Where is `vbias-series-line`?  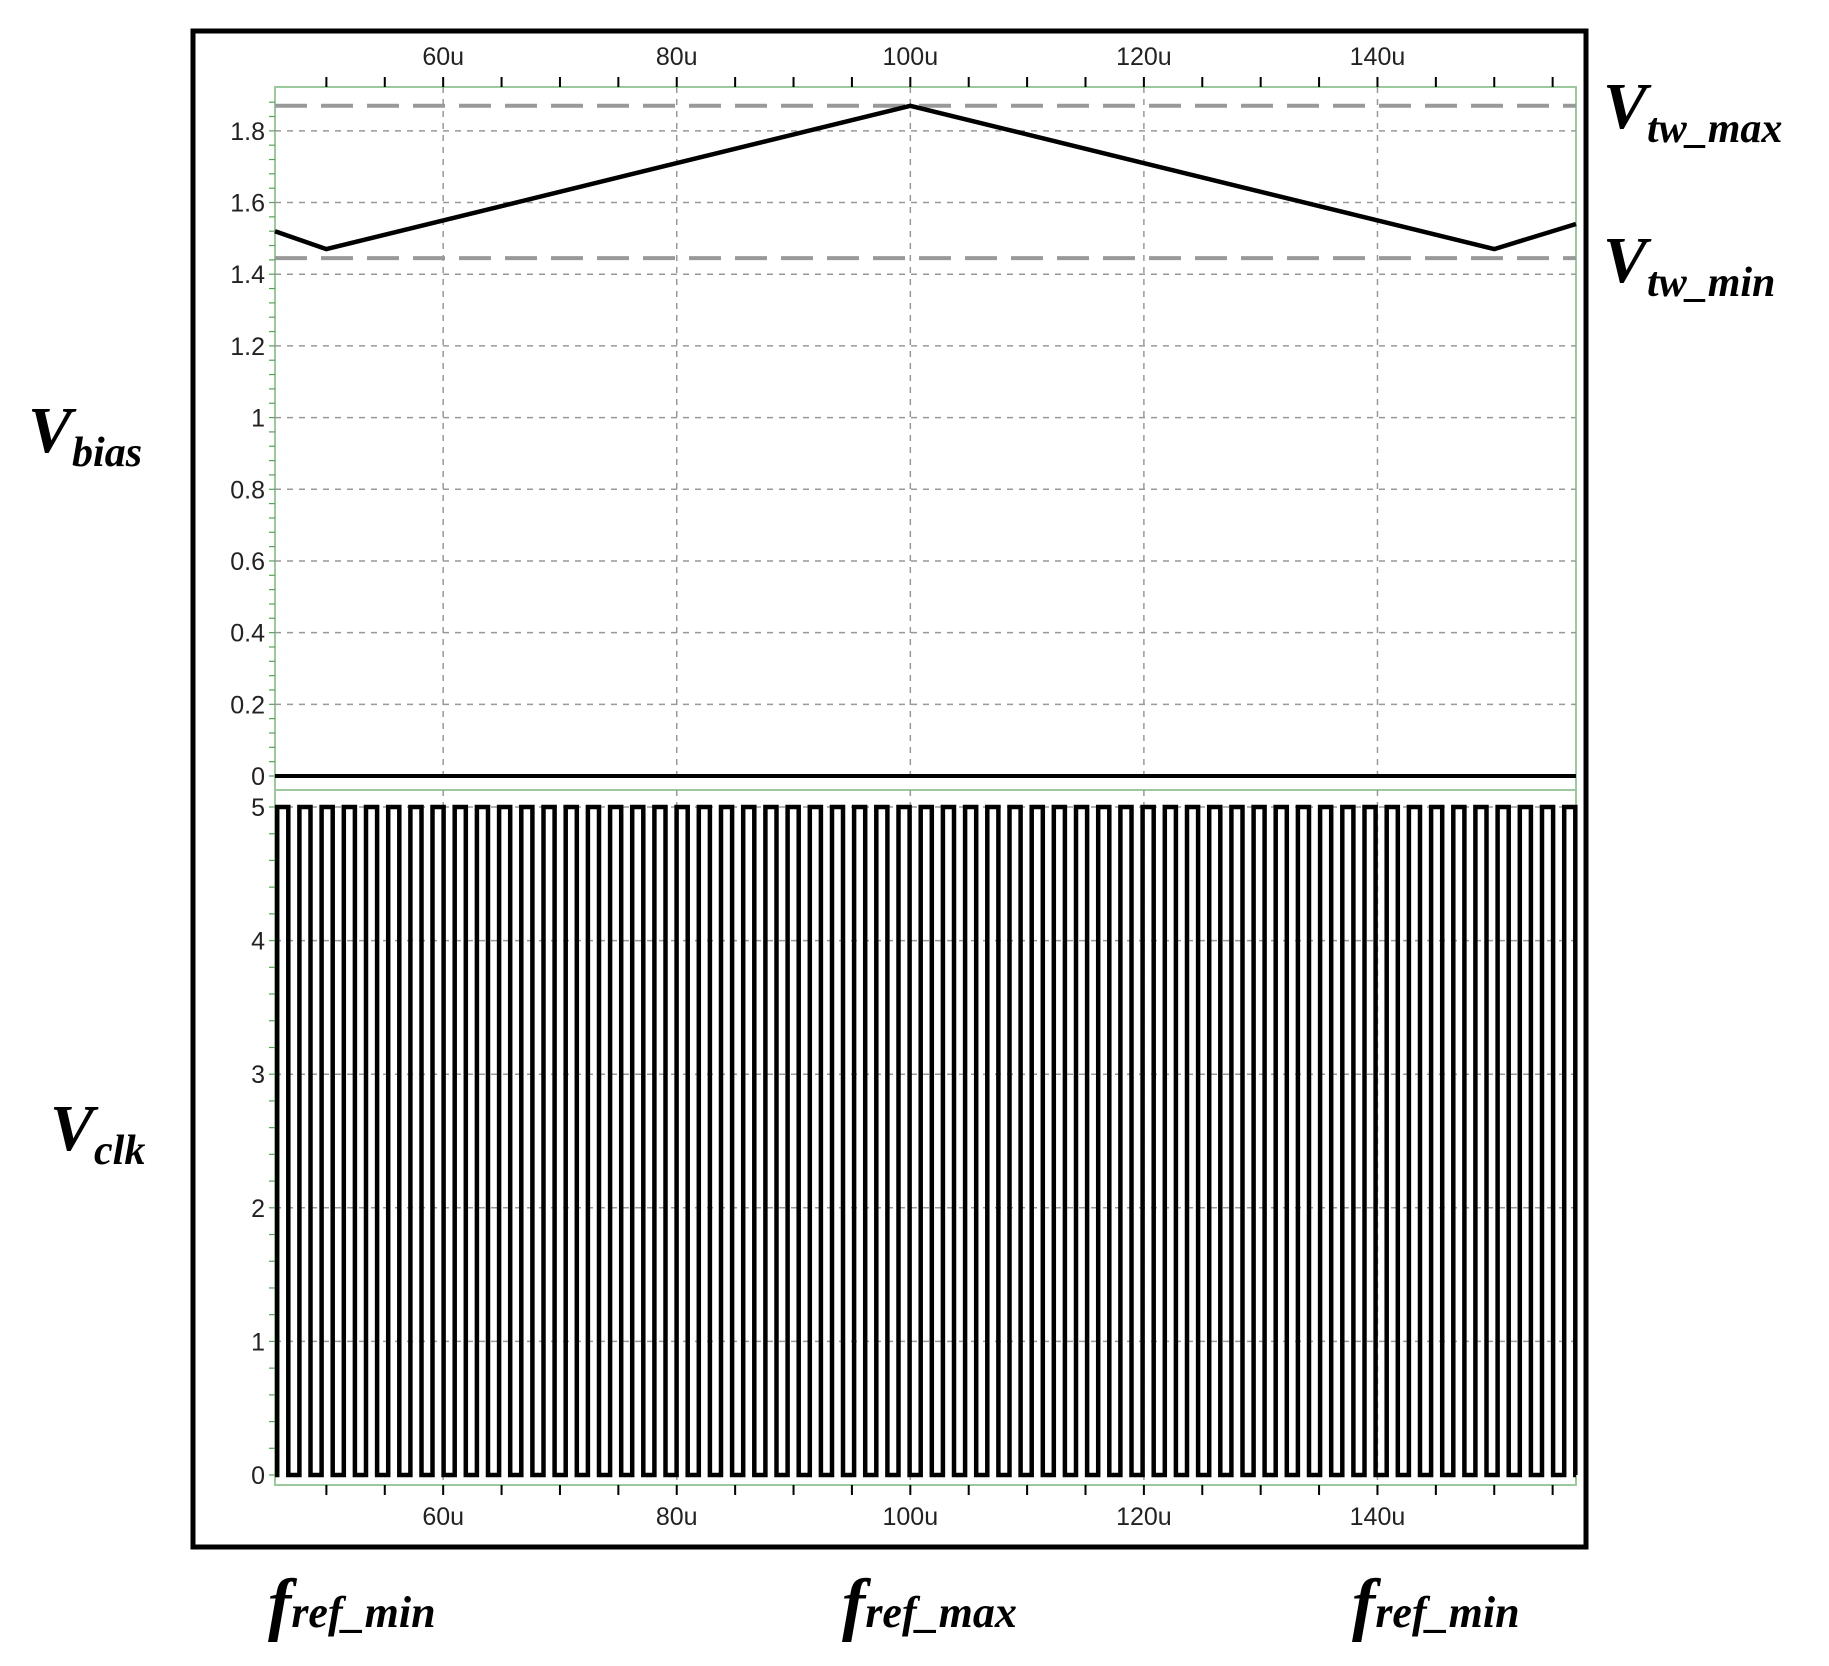
vbias-series-line is located at coordinates (925, 177).